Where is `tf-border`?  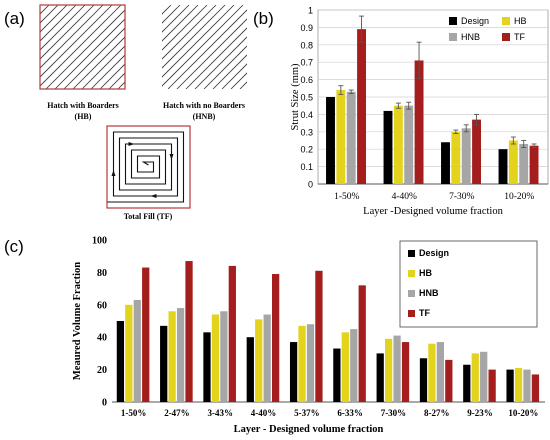 tf-border is located at coordinates (148, 167).